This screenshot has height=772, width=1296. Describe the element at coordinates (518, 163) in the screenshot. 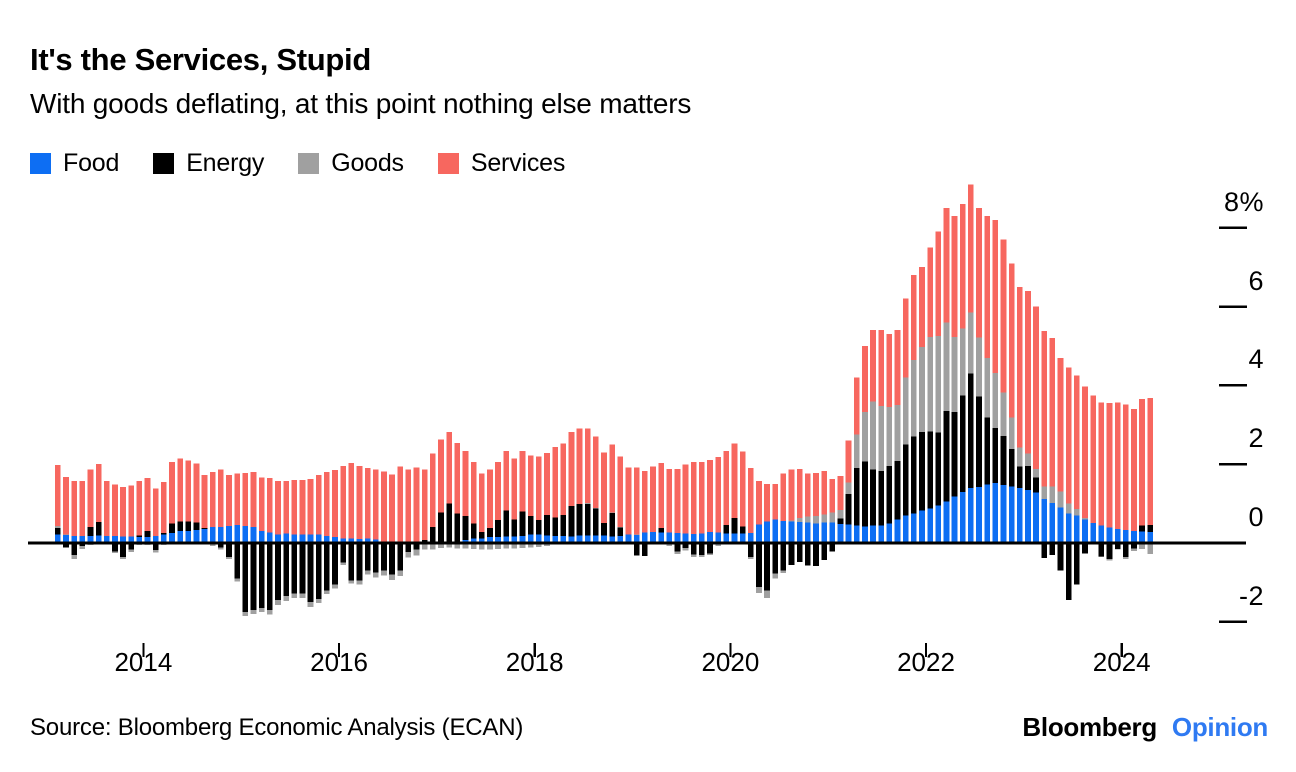

I see `legend-label-services: Services` at that location.